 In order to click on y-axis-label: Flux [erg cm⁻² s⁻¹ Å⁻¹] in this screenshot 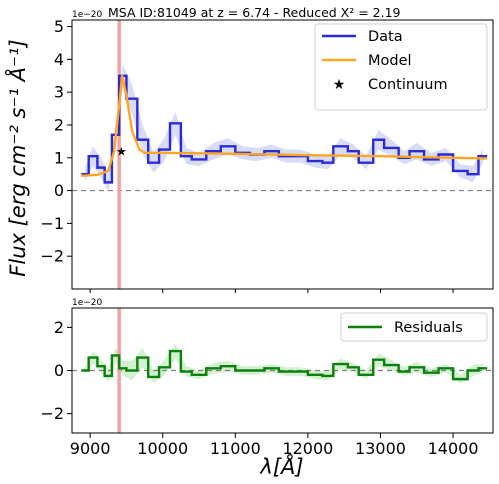, I will do `click(17, 157)`.